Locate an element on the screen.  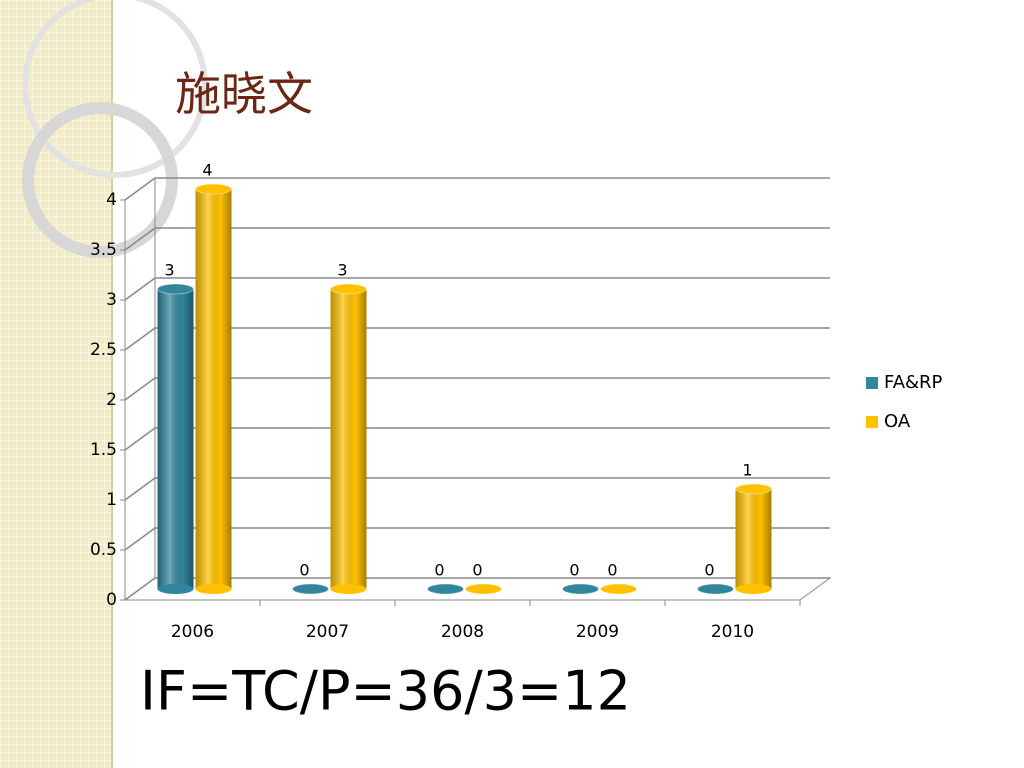
y-tick-label: 1 is located at coordinates (111, 500).